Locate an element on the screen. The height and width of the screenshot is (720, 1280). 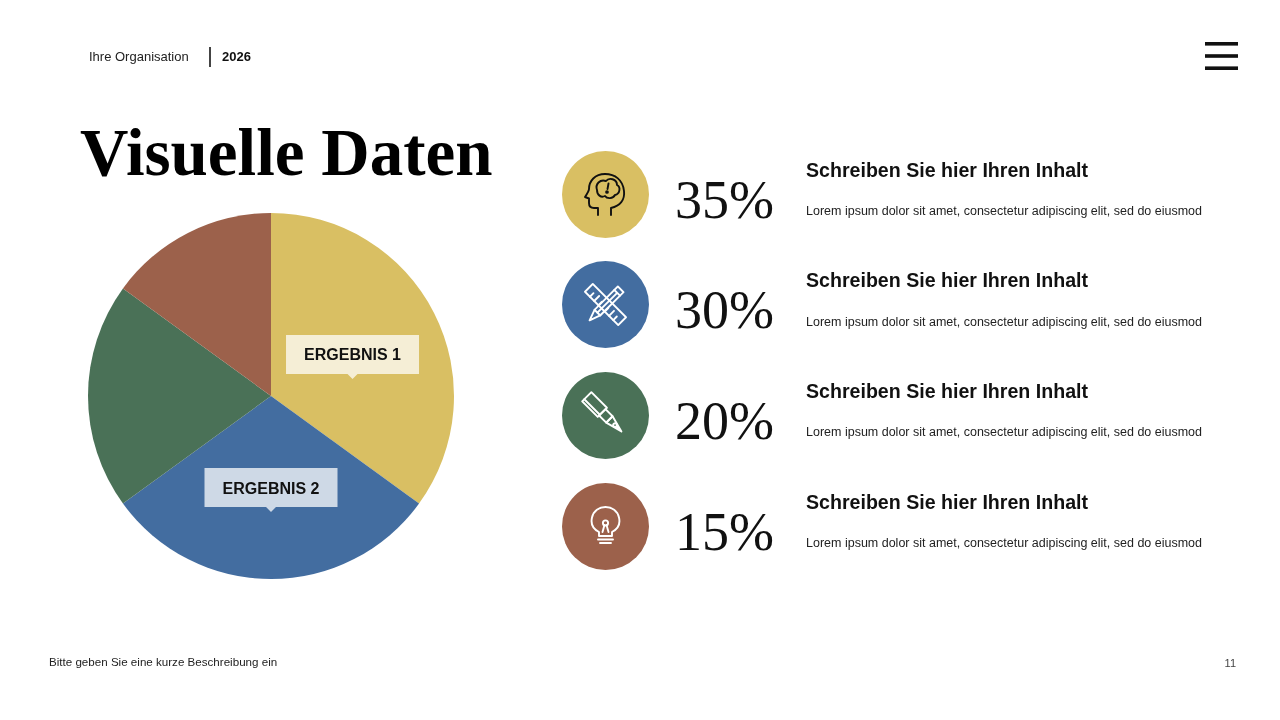
text: 30% is located at coordinates (724, 310).